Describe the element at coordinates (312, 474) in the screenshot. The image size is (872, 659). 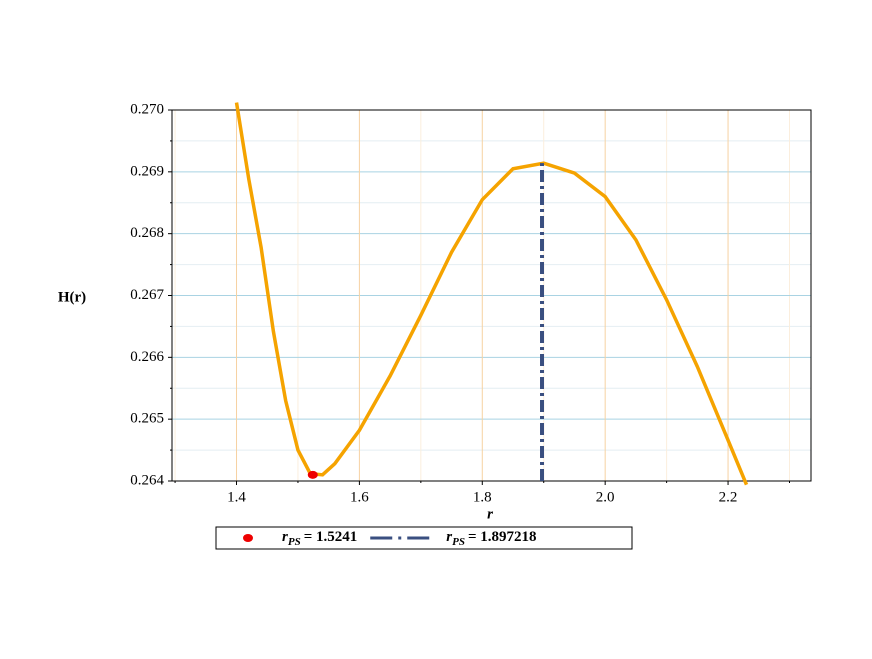
I see `point` at that location.